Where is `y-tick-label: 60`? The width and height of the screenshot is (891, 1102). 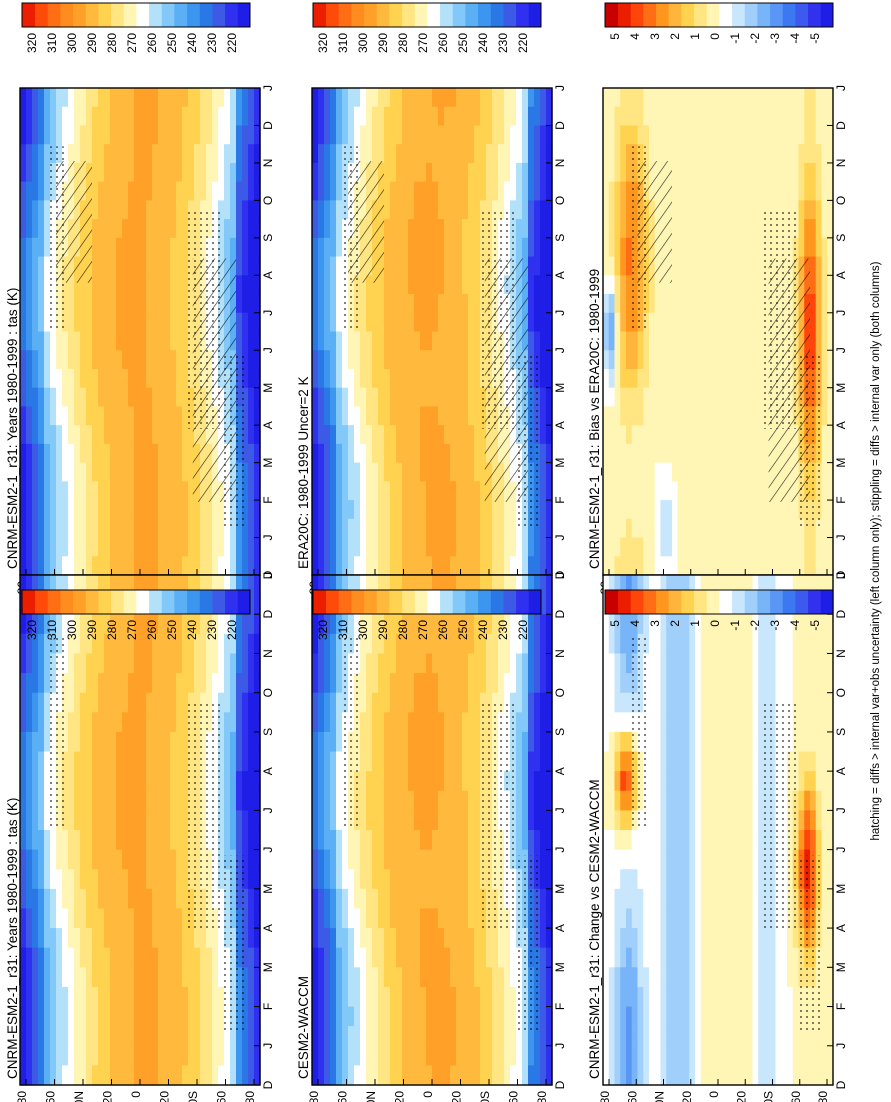 y-tick-label: 60 is located at coordinates (51, 1096).